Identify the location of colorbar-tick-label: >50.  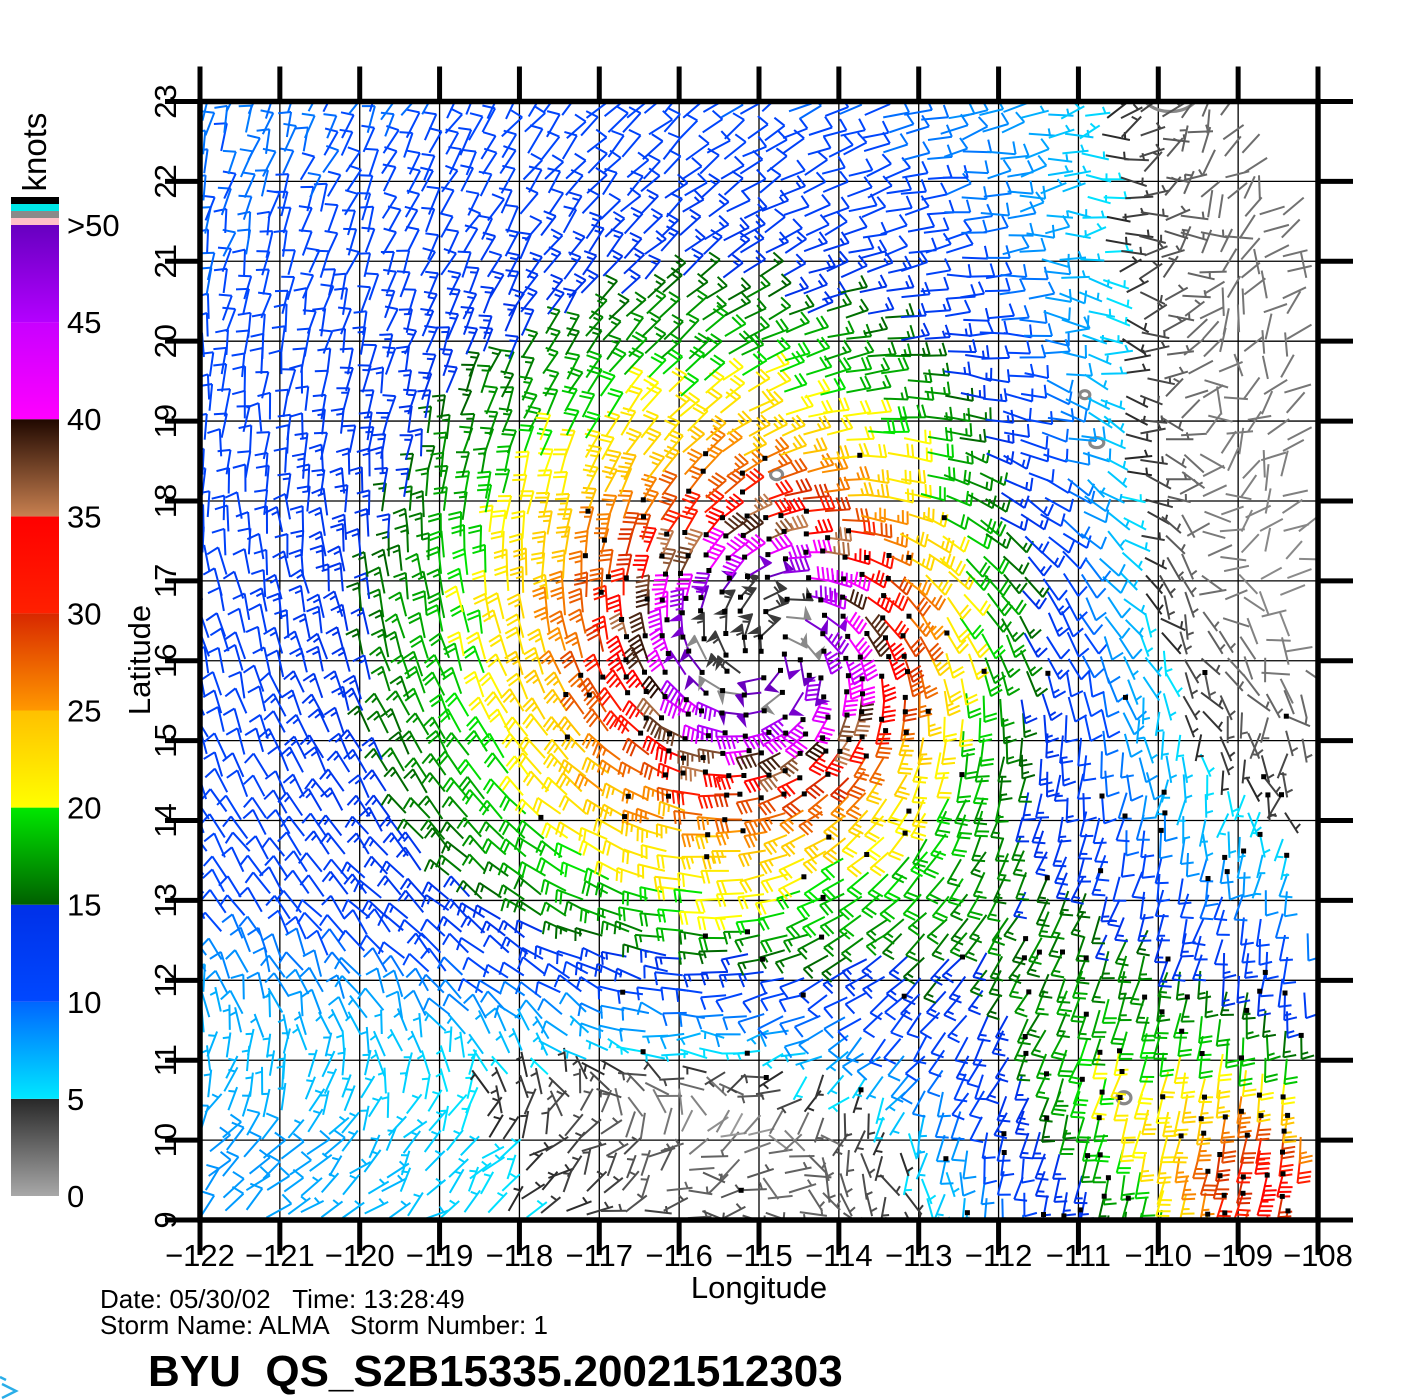
(93, 225).